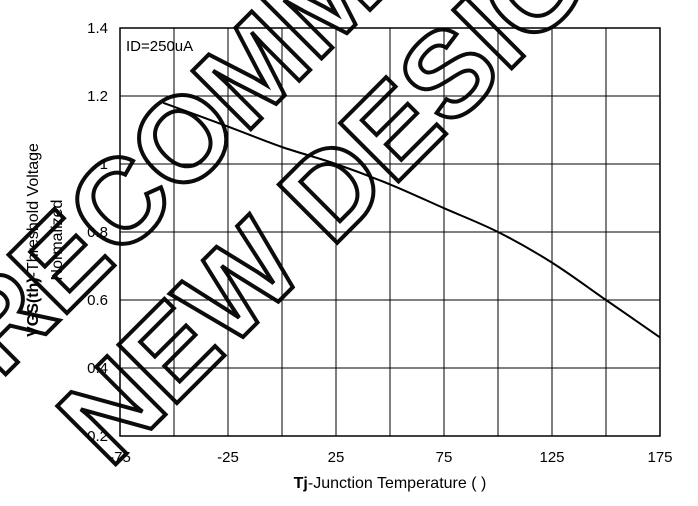 Image resolution: width=698 pixels, height=506 pixels. I want to click on y-tick-label: 0.2, so click(97, 436).